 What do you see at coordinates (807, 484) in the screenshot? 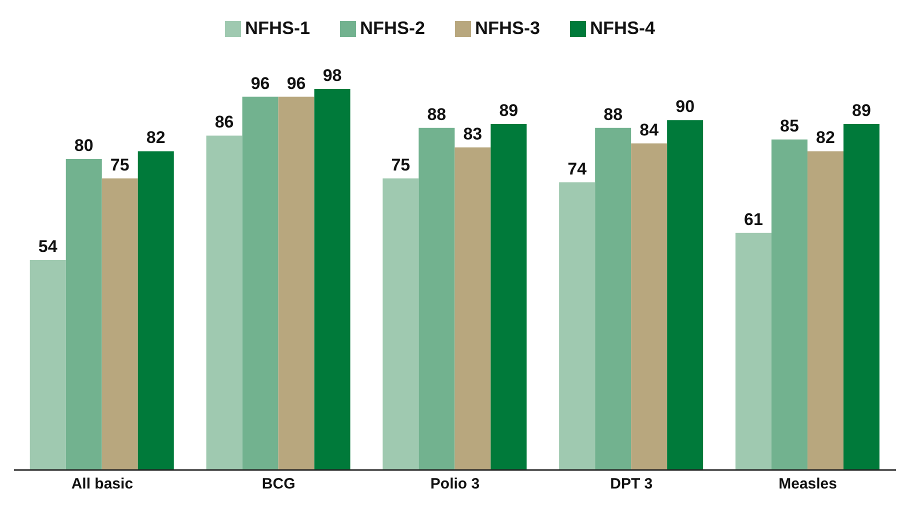
I see `x-tick-label: Measles` at bounding box center [807, 484].